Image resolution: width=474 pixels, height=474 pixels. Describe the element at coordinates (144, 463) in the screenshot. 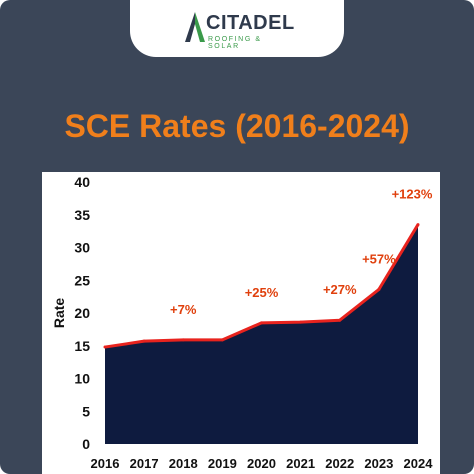

I see `x-tick-label: 2017` at that location.